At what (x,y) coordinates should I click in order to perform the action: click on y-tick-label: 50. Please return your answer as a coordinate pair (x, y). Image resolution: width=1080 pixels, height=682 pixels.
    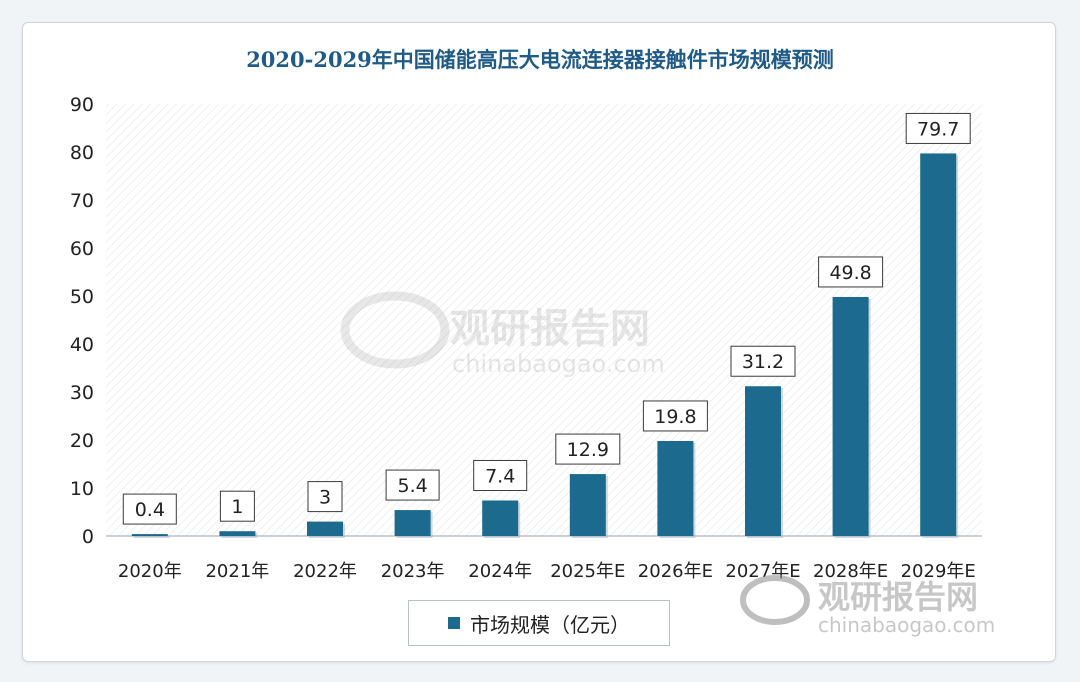
    Looking at the image, I should click on (82, 297).